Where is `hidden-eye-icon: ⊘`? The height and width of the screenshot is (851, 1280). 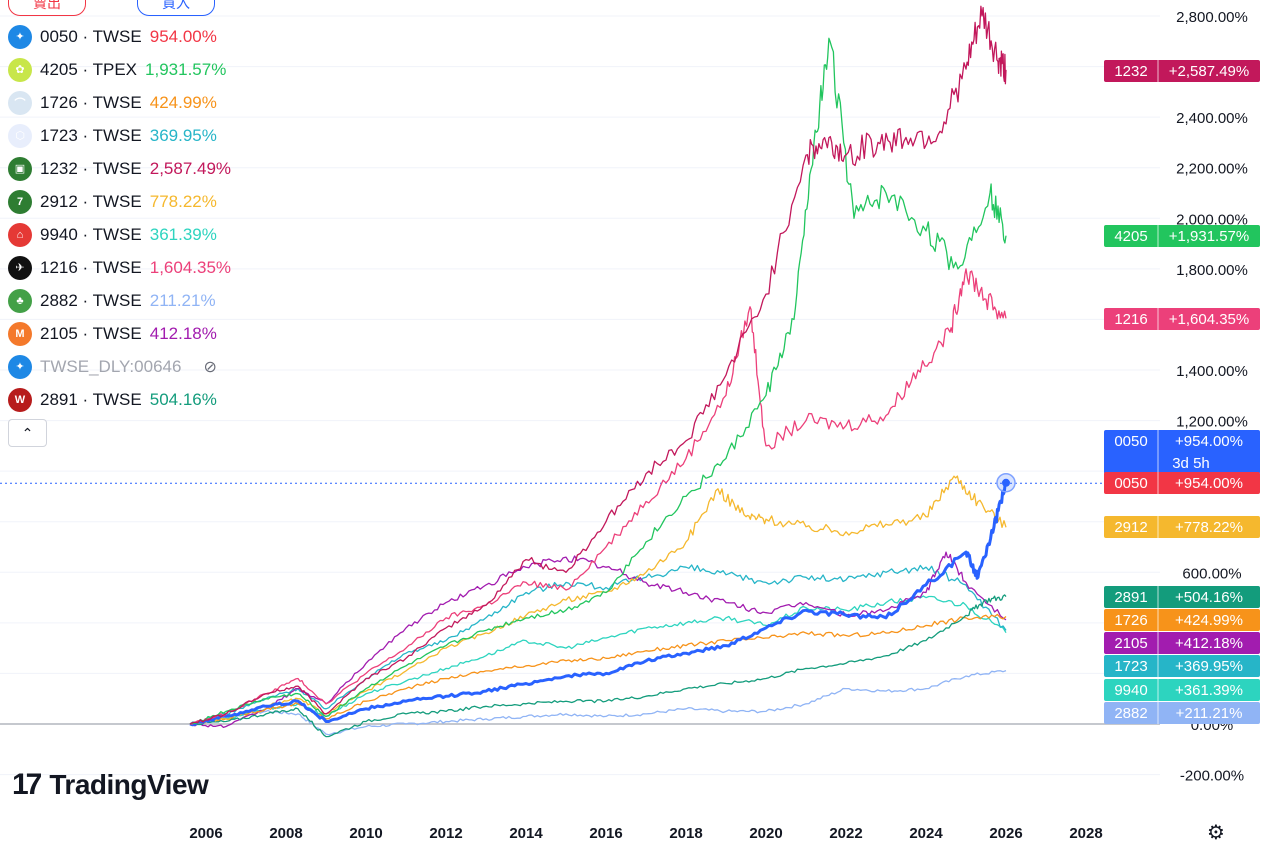 hidden-eye-icon: ⊘ is located at coordinates (210, 367).